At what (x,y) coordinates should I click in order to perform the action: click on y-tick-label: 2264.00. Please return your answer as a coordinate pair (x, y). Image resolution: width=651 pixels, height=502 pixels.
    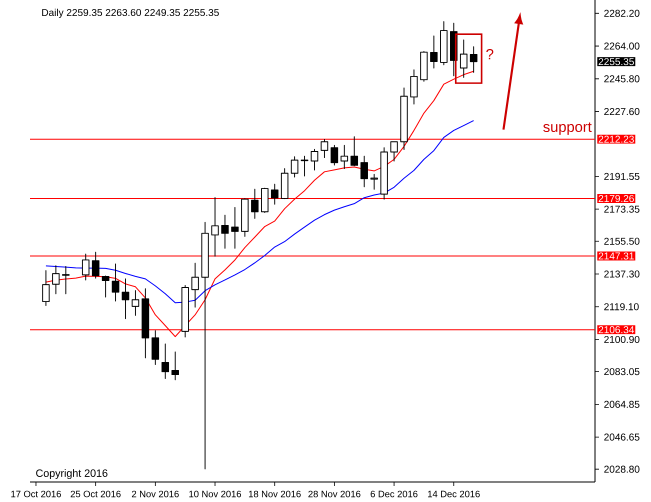
    Looking at the image, I should click on (622, 46).